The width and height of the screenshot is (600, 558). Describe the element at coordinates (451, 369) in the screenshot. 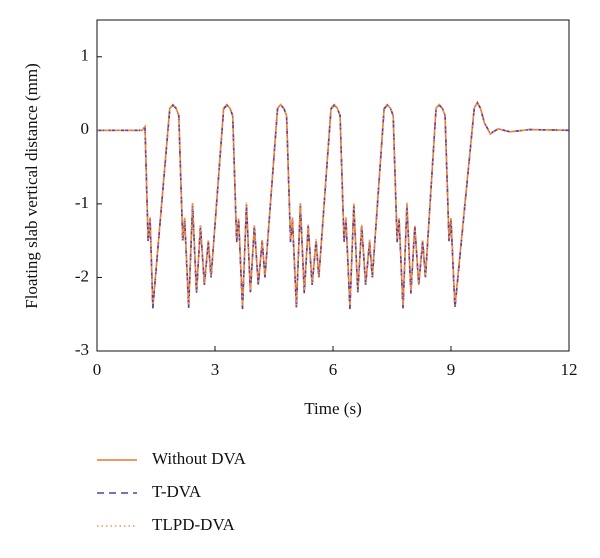

I see `x-tick-label: 9` at that location.